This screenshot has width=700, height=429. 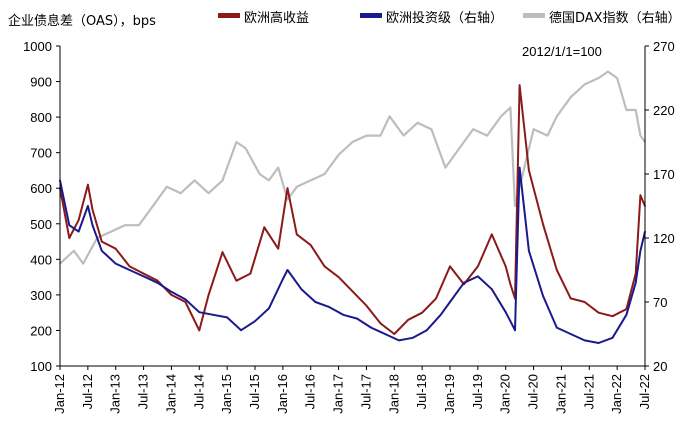 What do you see at coordinates (562, 51) in the screenshot?
I see `annotation-base-date: 2012/1/1=100` at bounding box center [562, 51].